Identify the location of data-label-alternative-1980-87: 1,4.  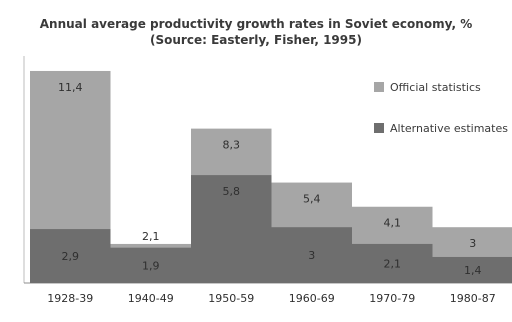
(473, 270).